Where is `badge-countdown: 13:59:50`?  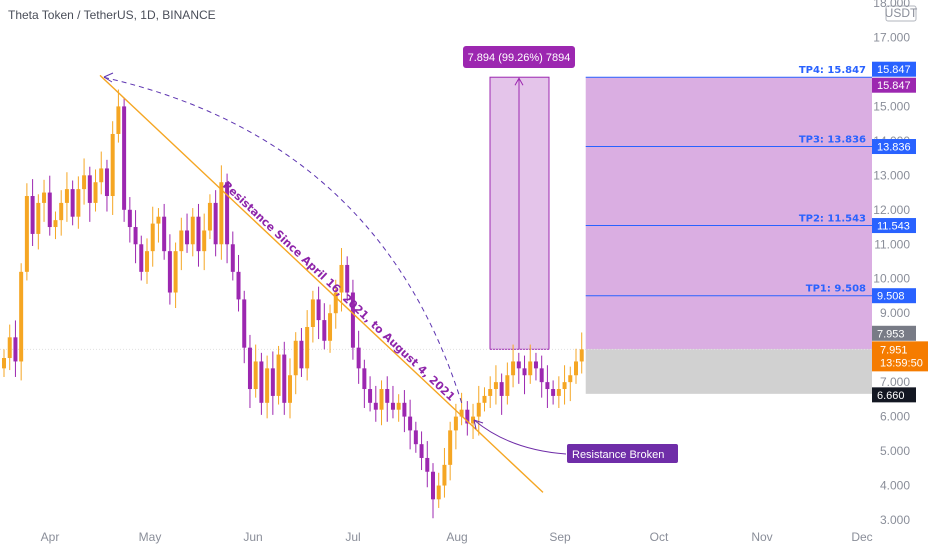
badge-countdown: 13:59:50 is located at coordinates (901, 363).